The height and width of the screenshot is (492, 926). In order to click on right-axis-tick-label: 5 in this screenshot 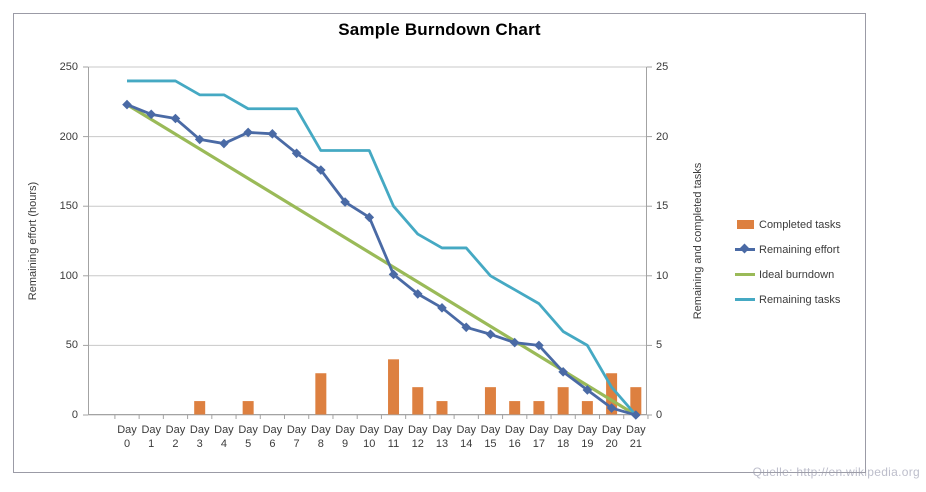, I will do `click(659, 345)`.